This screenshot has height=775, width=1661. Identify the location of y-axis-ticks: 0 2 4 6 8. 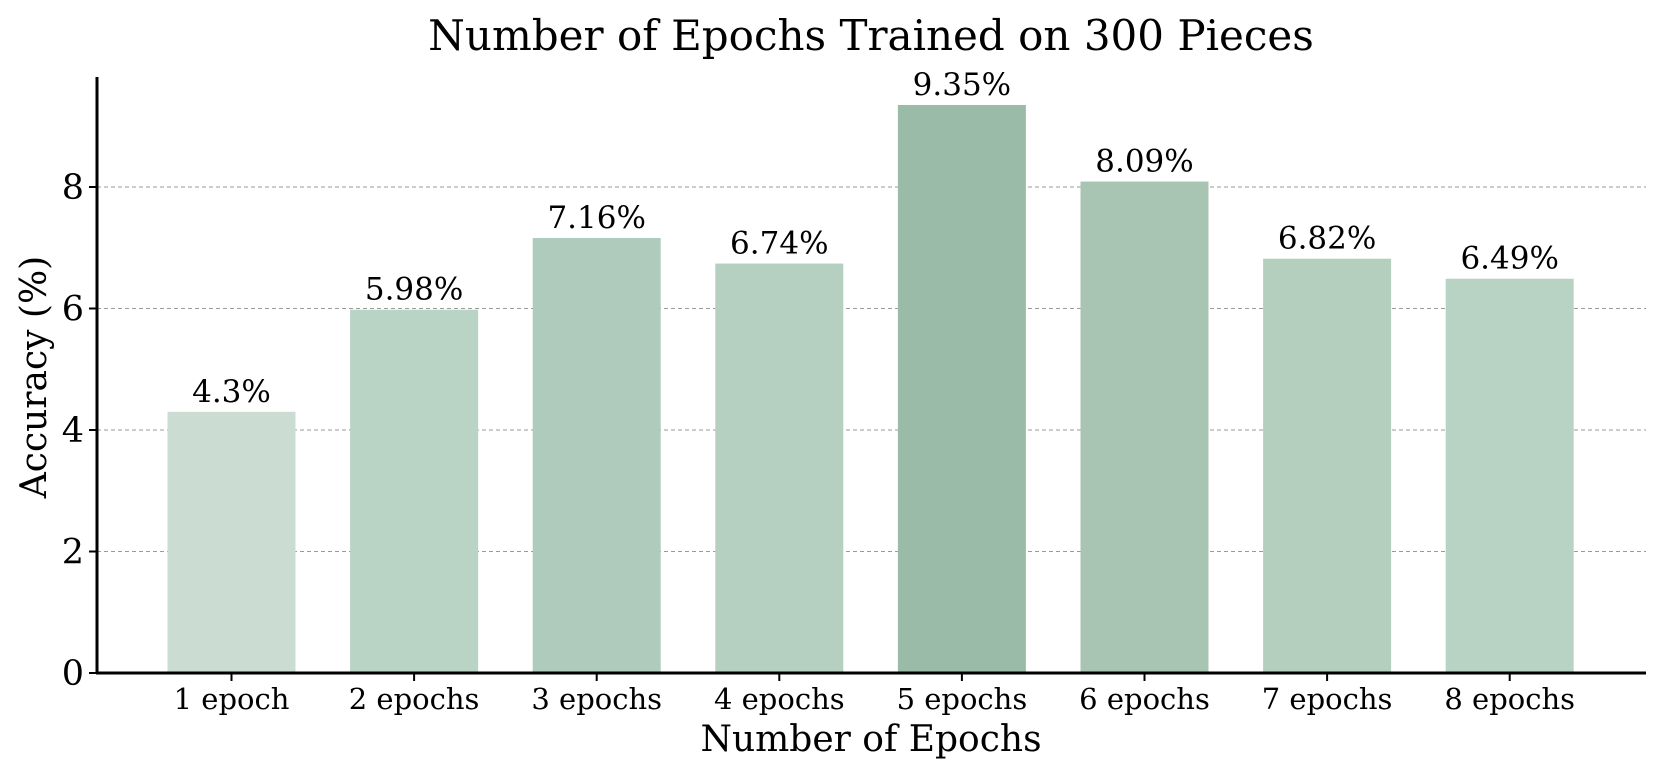
(79, 431).